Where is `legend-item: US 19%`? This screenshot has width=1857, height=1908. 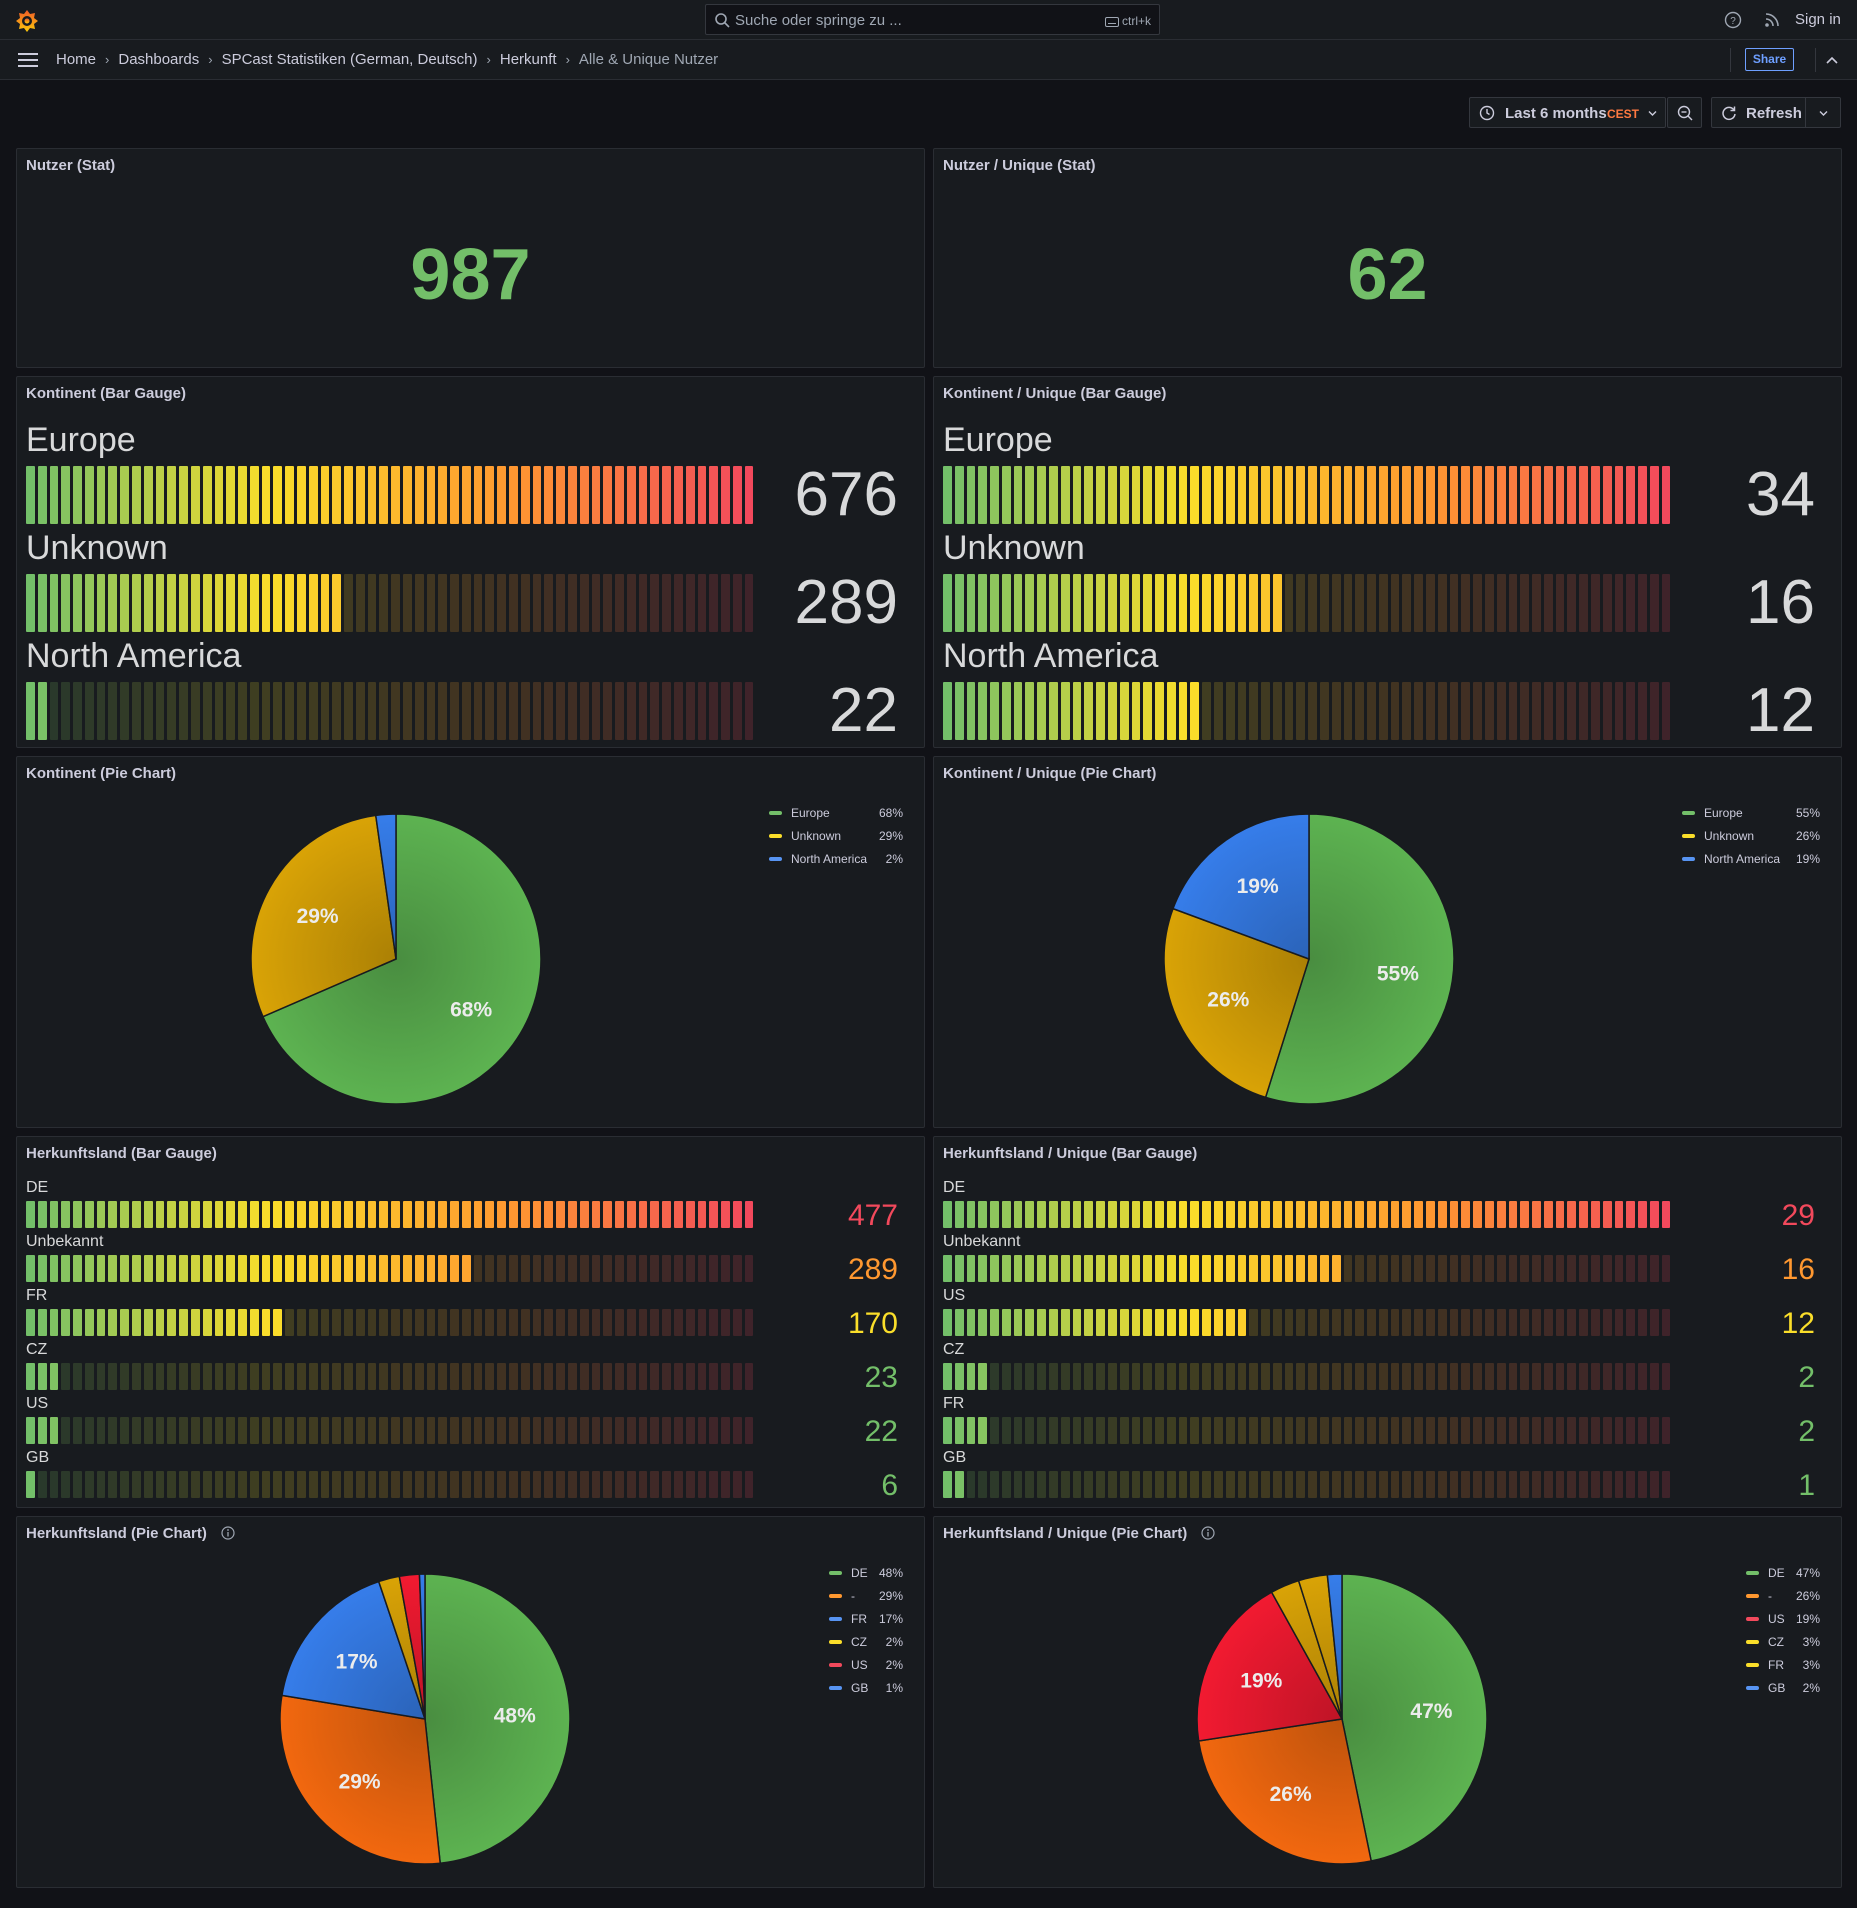
legend-item: US 19% is located at coordinates (1783, 1618).